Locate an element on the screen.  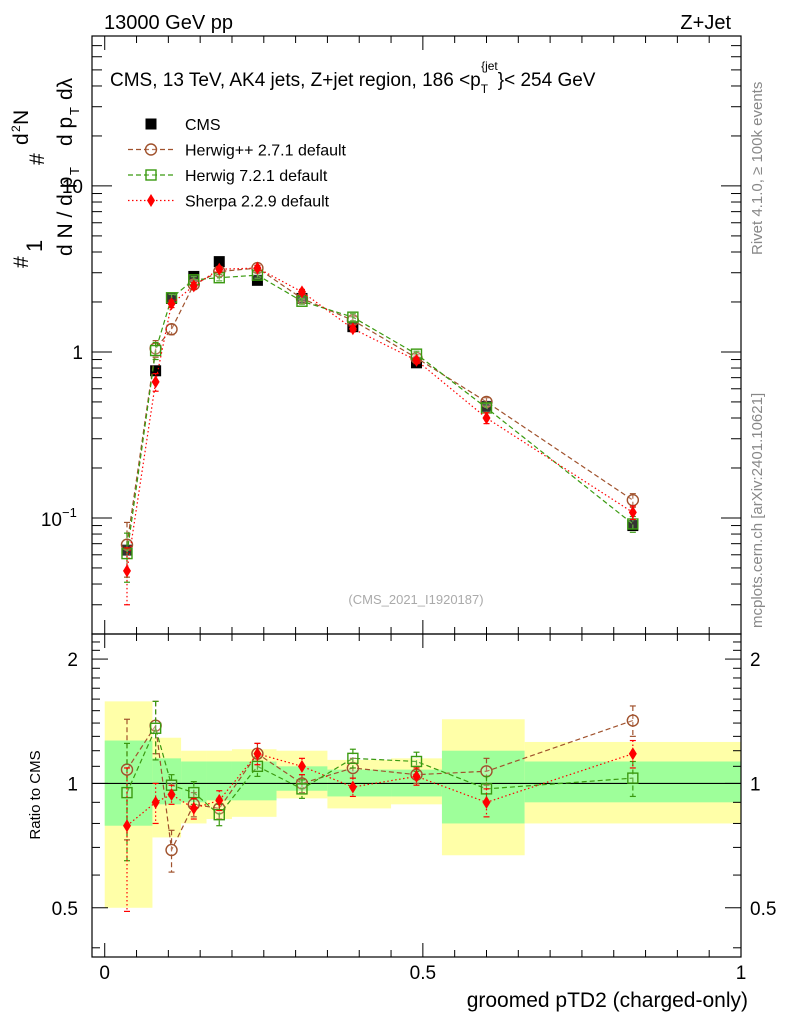
main-title-sup: {jet is located at coordinates (489, 66).